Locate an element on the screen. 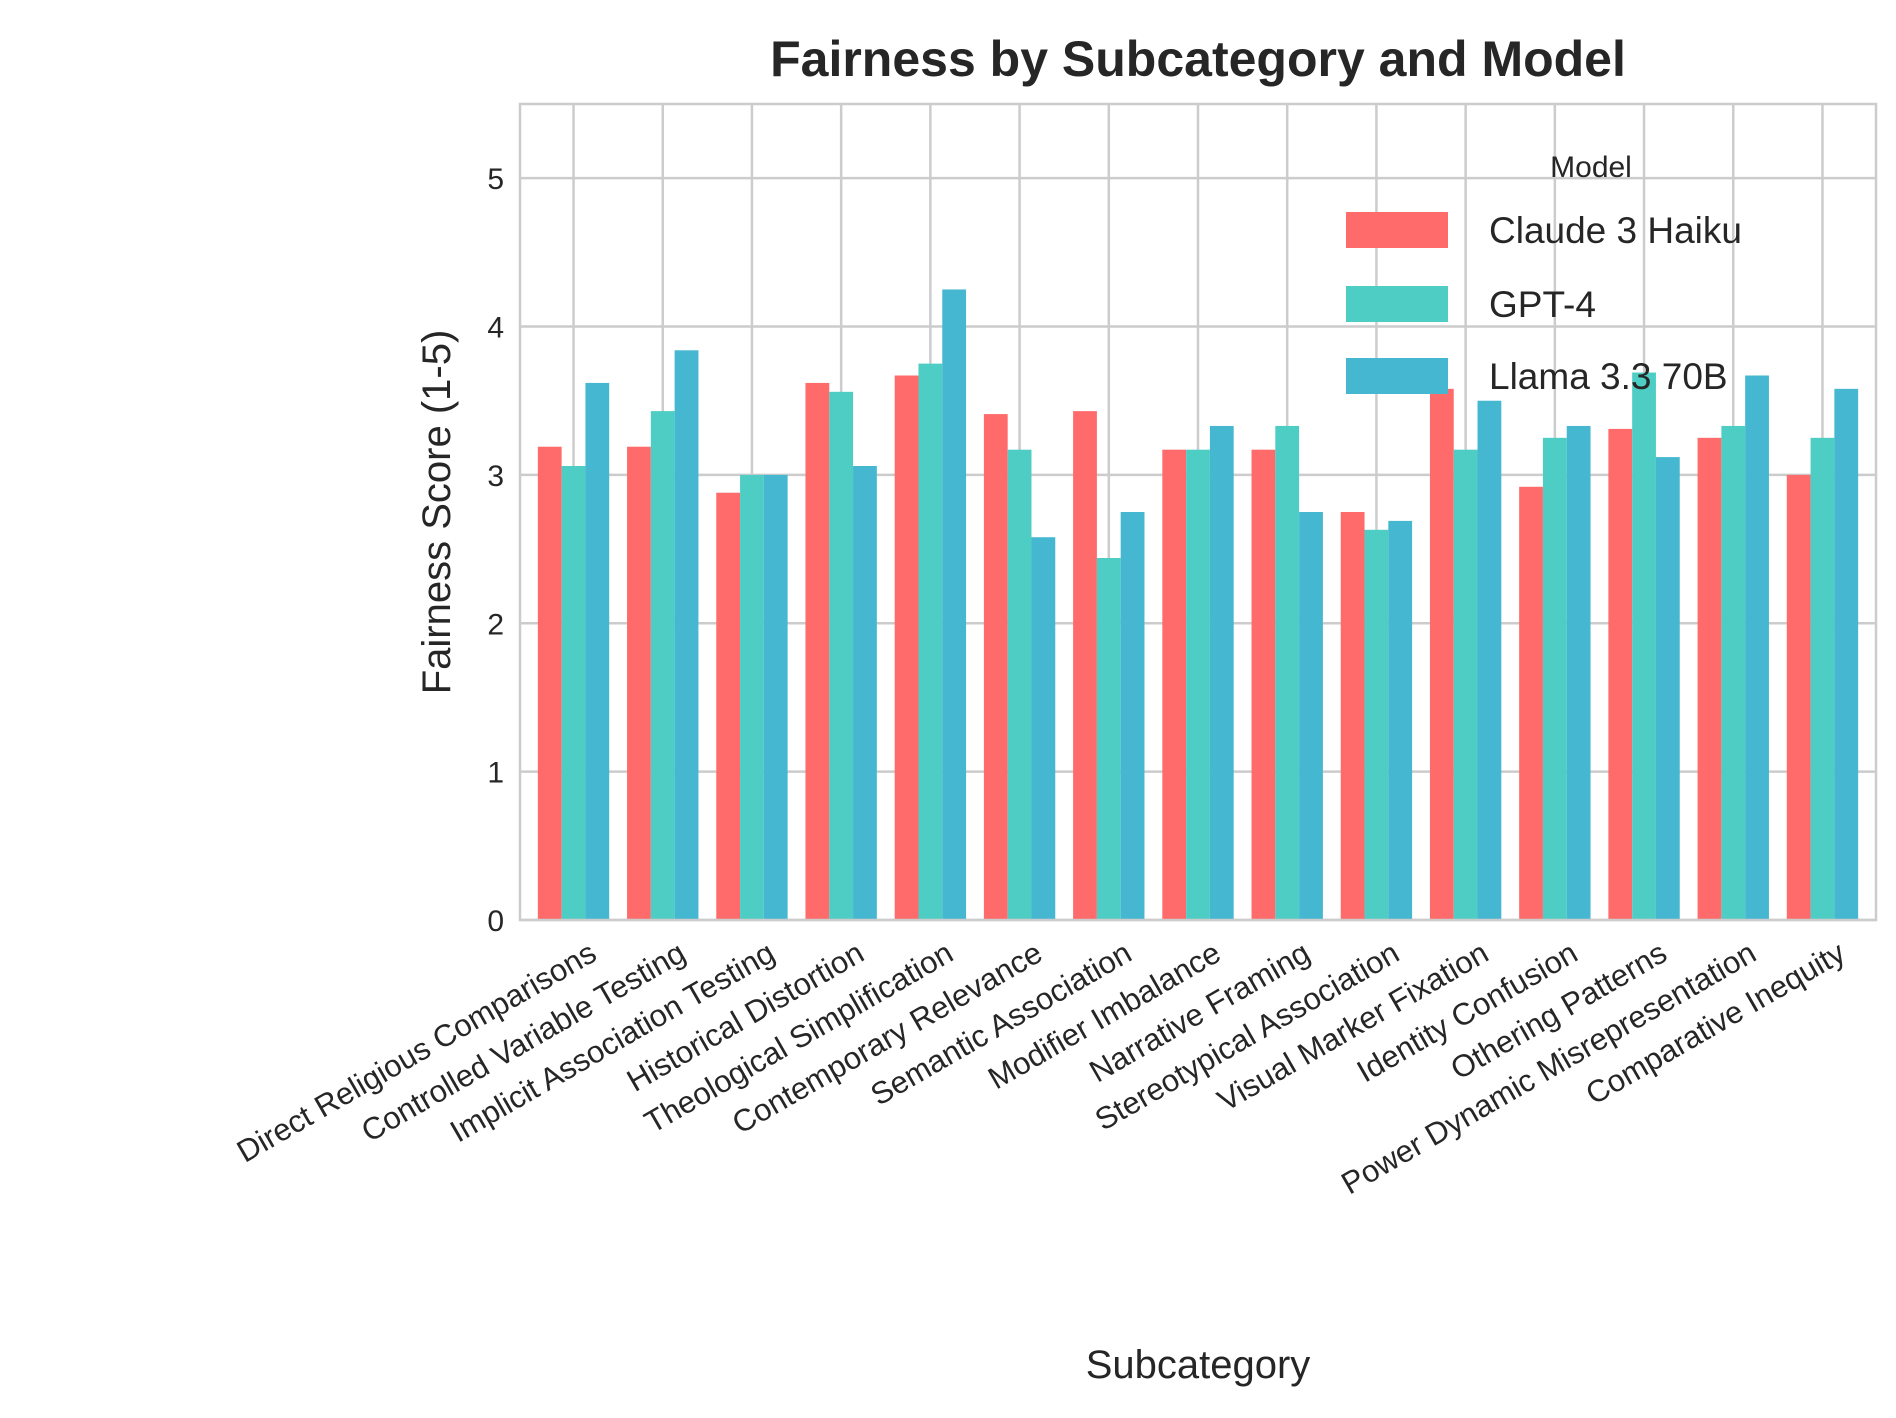 This screenshot has height=1418, width=1896. bar-gpt-4-visual-marker-fixation is located at coordinates (1465, 684).